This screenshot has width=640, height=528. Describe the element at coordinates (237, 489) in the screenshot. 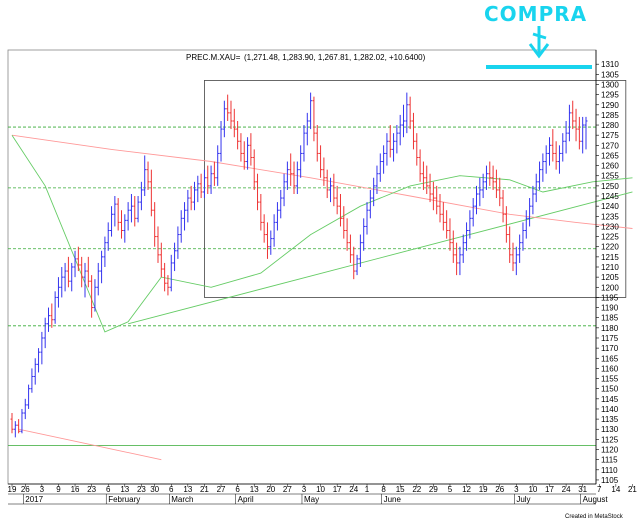

I see `x-tick-label: 6` at that location.